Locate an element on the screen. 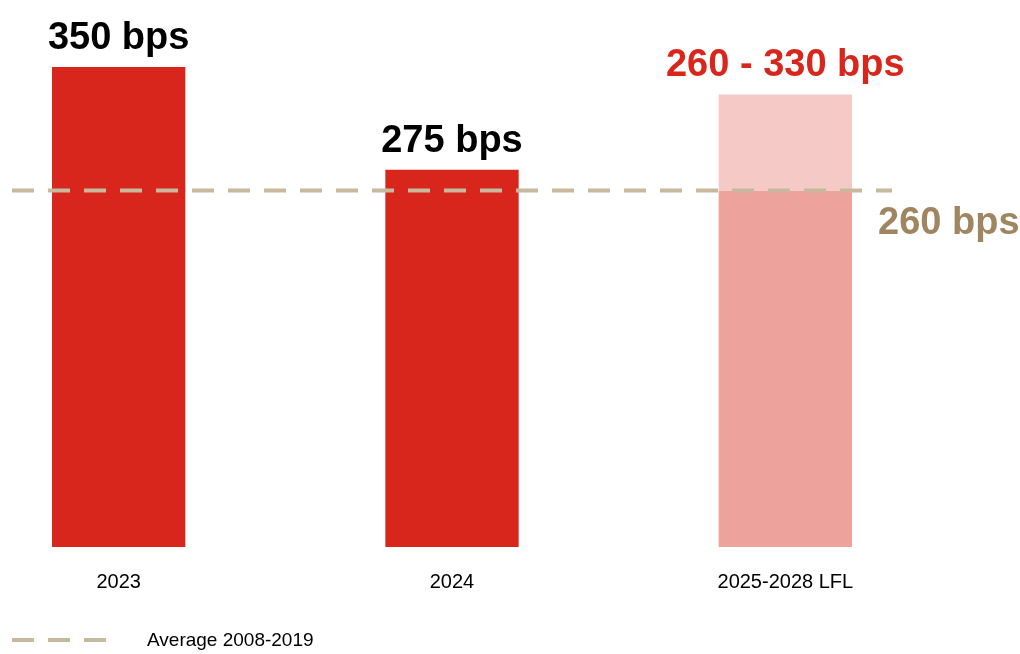  text: Average 2008-2019 is located at coordinates (230, 639).